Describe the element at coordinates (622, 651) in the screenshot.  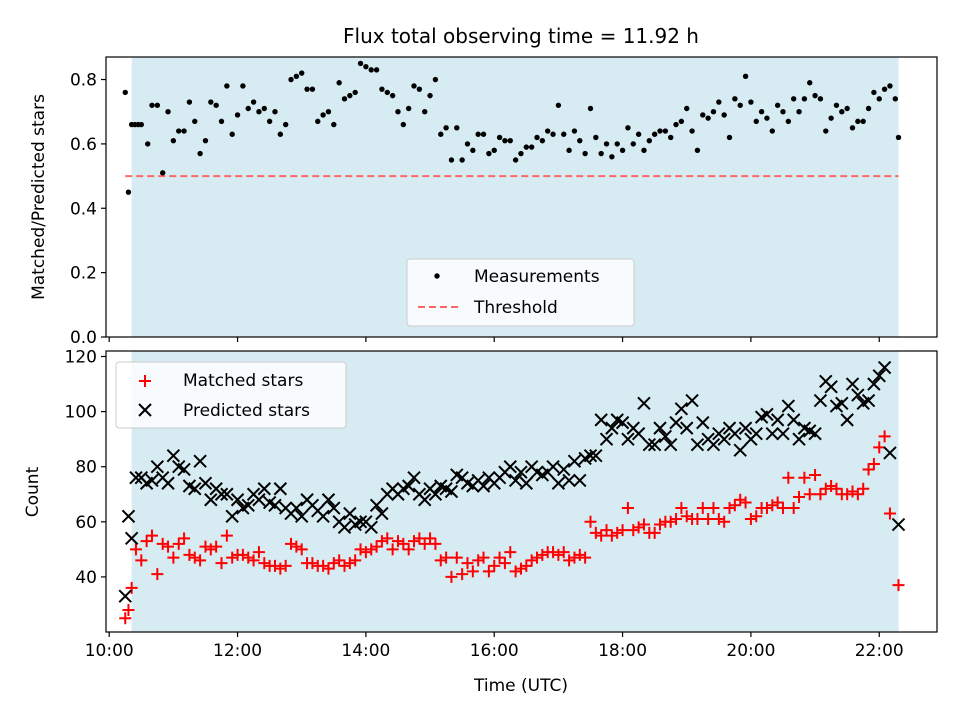
I see `x-tick-label: 18:00` at that location.